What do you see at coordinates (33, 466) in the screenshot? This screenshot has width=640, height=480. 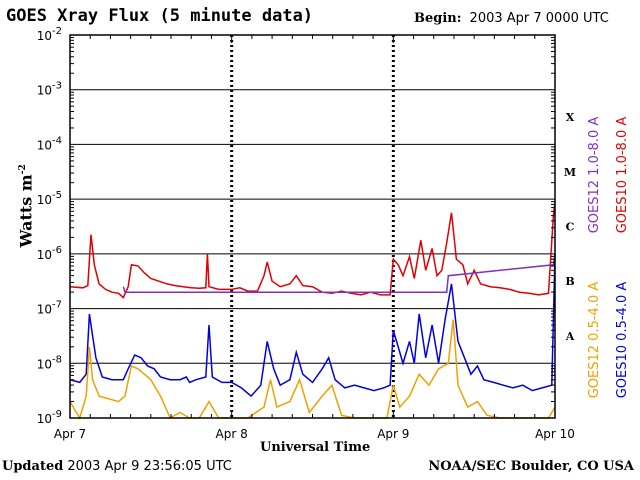 I see `updated-label: Updated` at bounding box center [33, 466].